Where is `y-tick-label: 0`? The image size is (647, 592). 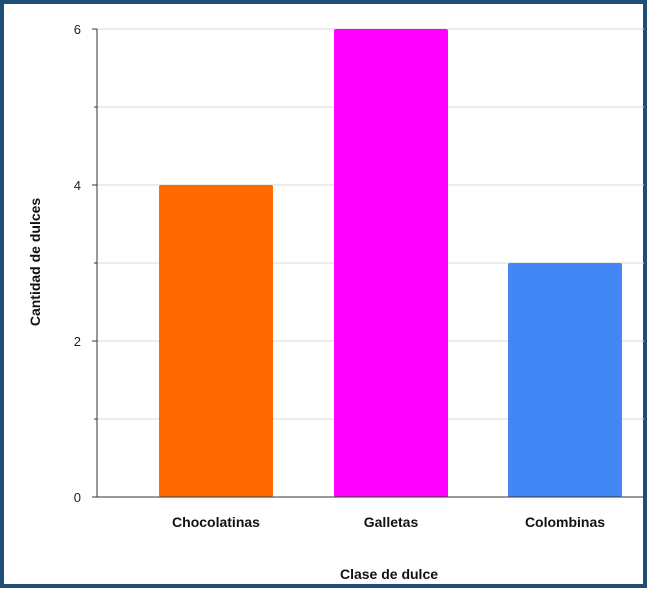
y-tick-label: 0 is located at coordinates (77, 497).